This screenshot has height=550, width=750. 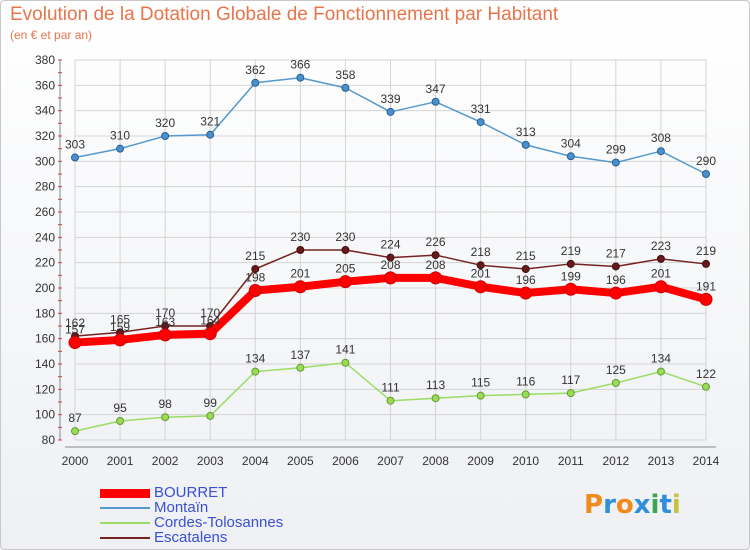 I want to click on data-label-cordes-tolosannes: 122, so click(x=706, y=374).